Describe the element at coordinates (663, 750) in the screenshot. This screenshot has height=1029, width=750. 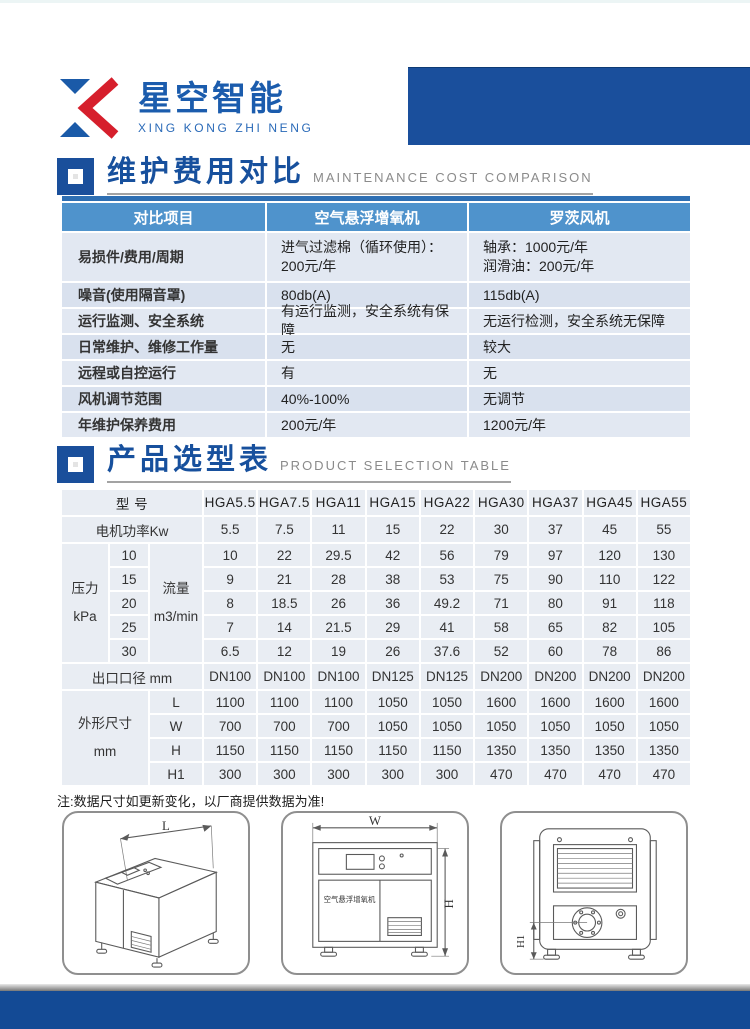
I see `dim-value-2-8: 1350` at that location.